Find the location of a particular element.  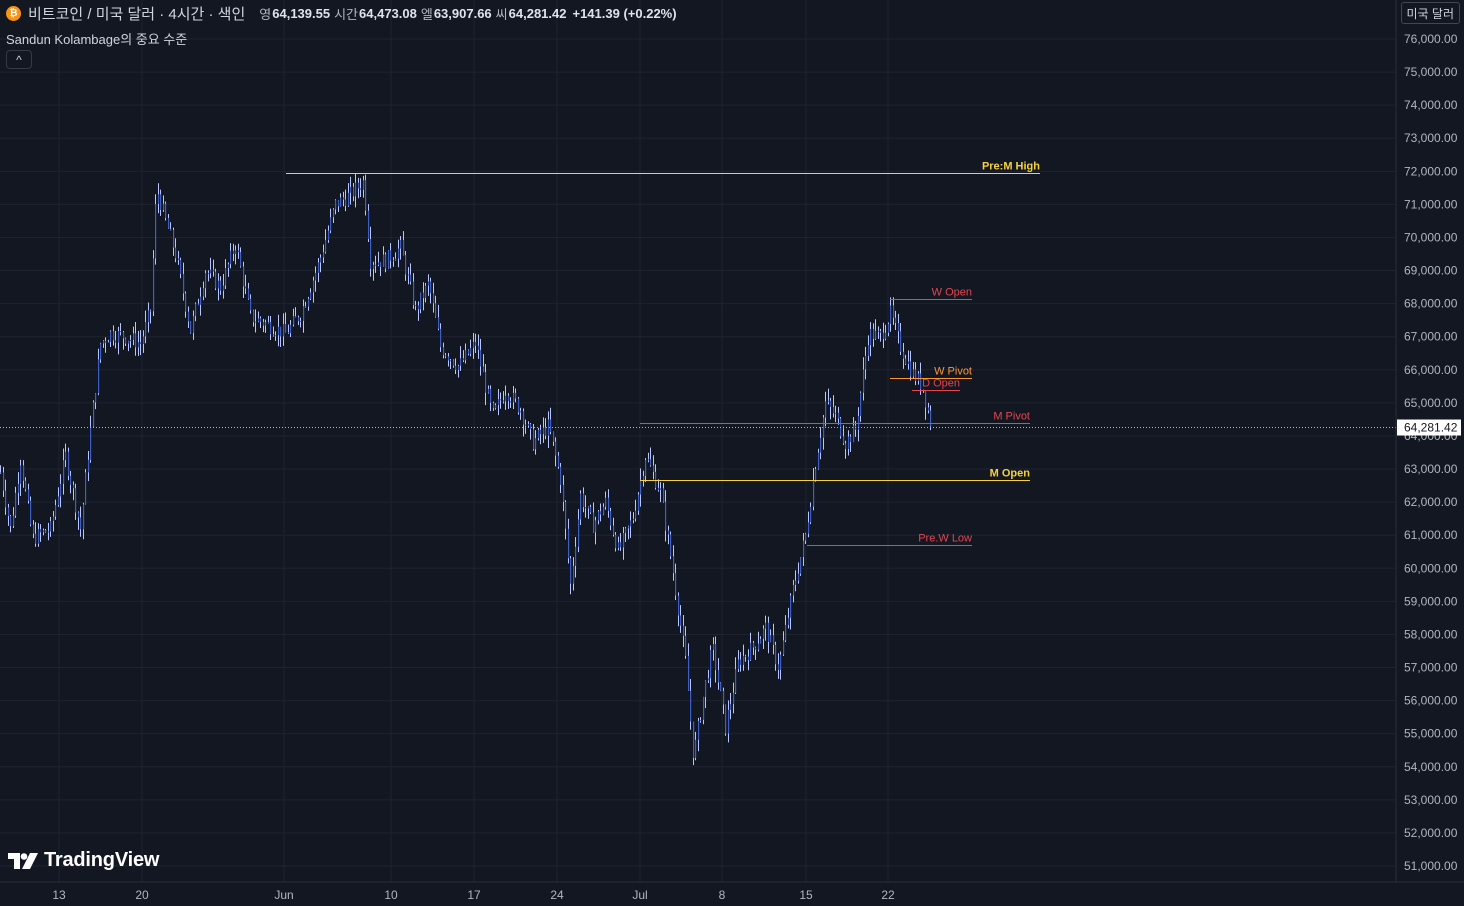

chevron-up-icon: ^ is located at coordinates (19, 59).